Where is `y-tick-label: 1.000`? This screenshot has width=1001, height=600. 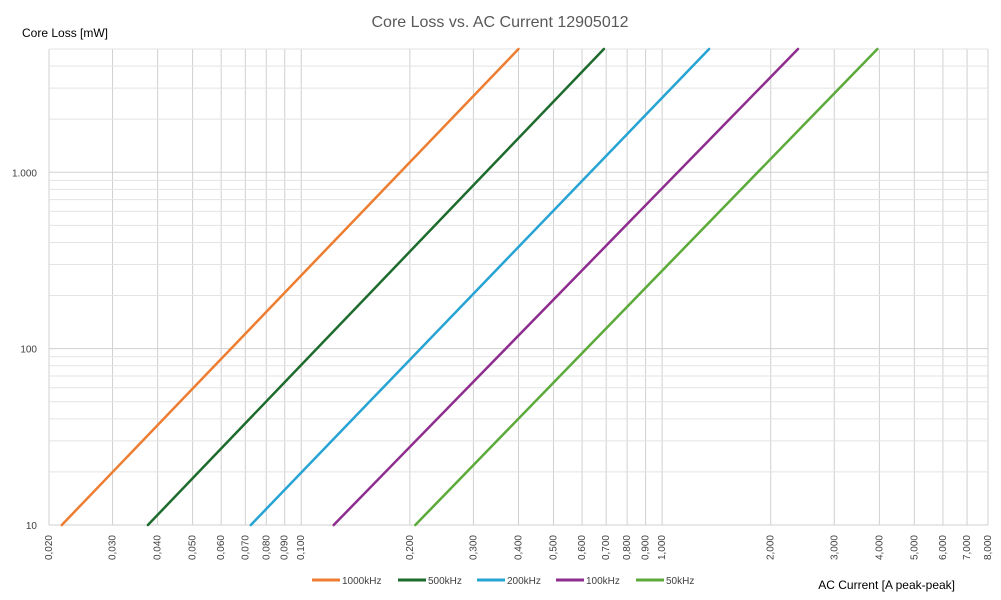
y-tick-label: 1.000 is located at coordinates (24, 173).